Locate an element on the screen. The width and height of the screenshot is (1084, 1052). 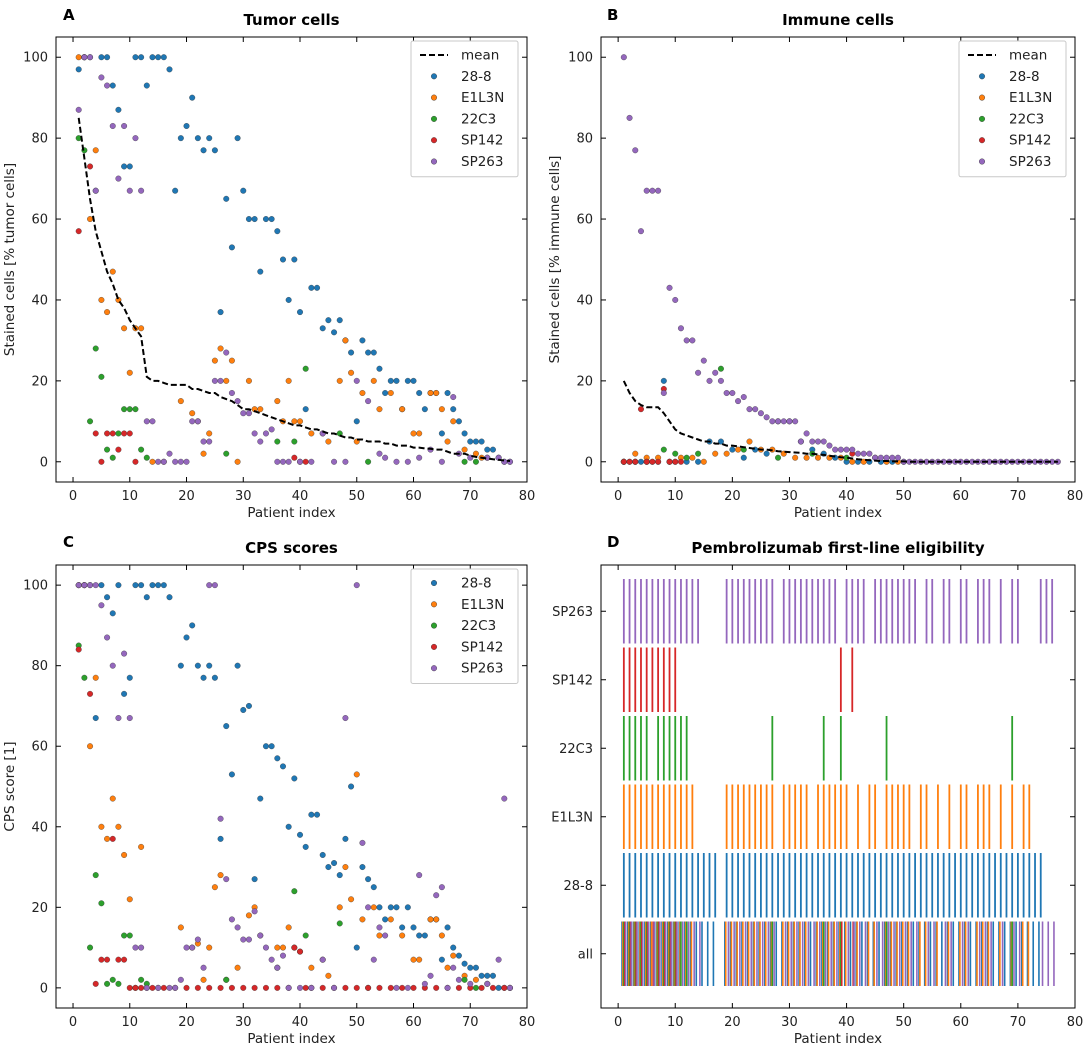
panel-b-legend-label: E1L3N is located at coordinates (1030, 98).